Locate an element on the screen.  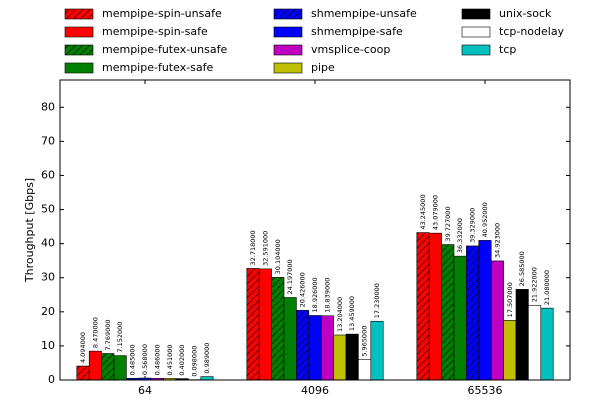
value-label: 39.727000 is located at coordinates (448, 223).